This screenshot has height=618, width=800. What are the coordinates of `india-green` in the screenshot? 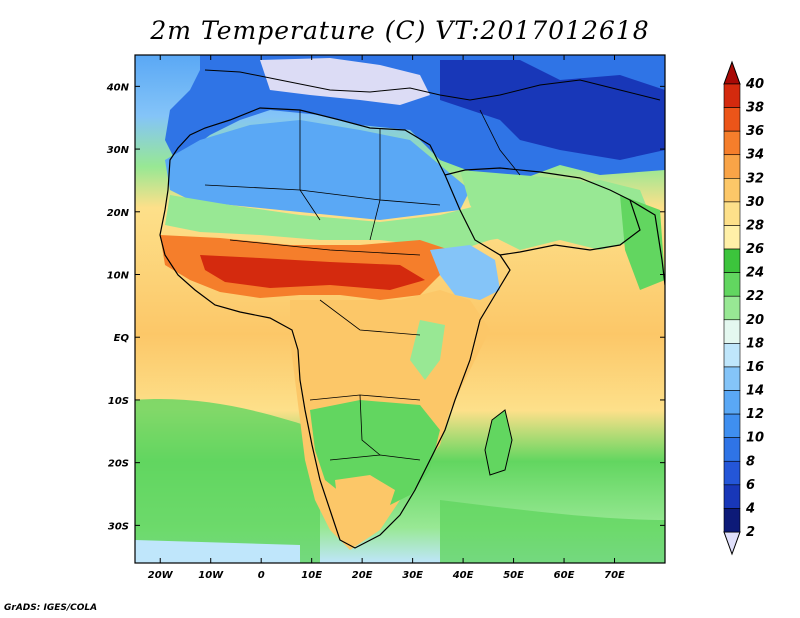 It's located at (642, 242).